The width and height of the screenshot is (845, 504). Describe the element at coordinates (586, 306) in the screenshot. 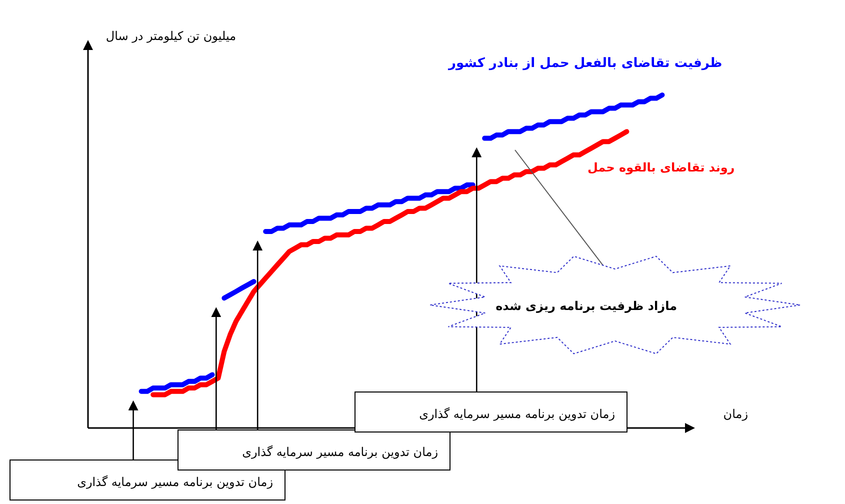

I see `annotation: مازاد ظرفیت برنامه ریزی شده` at that location.